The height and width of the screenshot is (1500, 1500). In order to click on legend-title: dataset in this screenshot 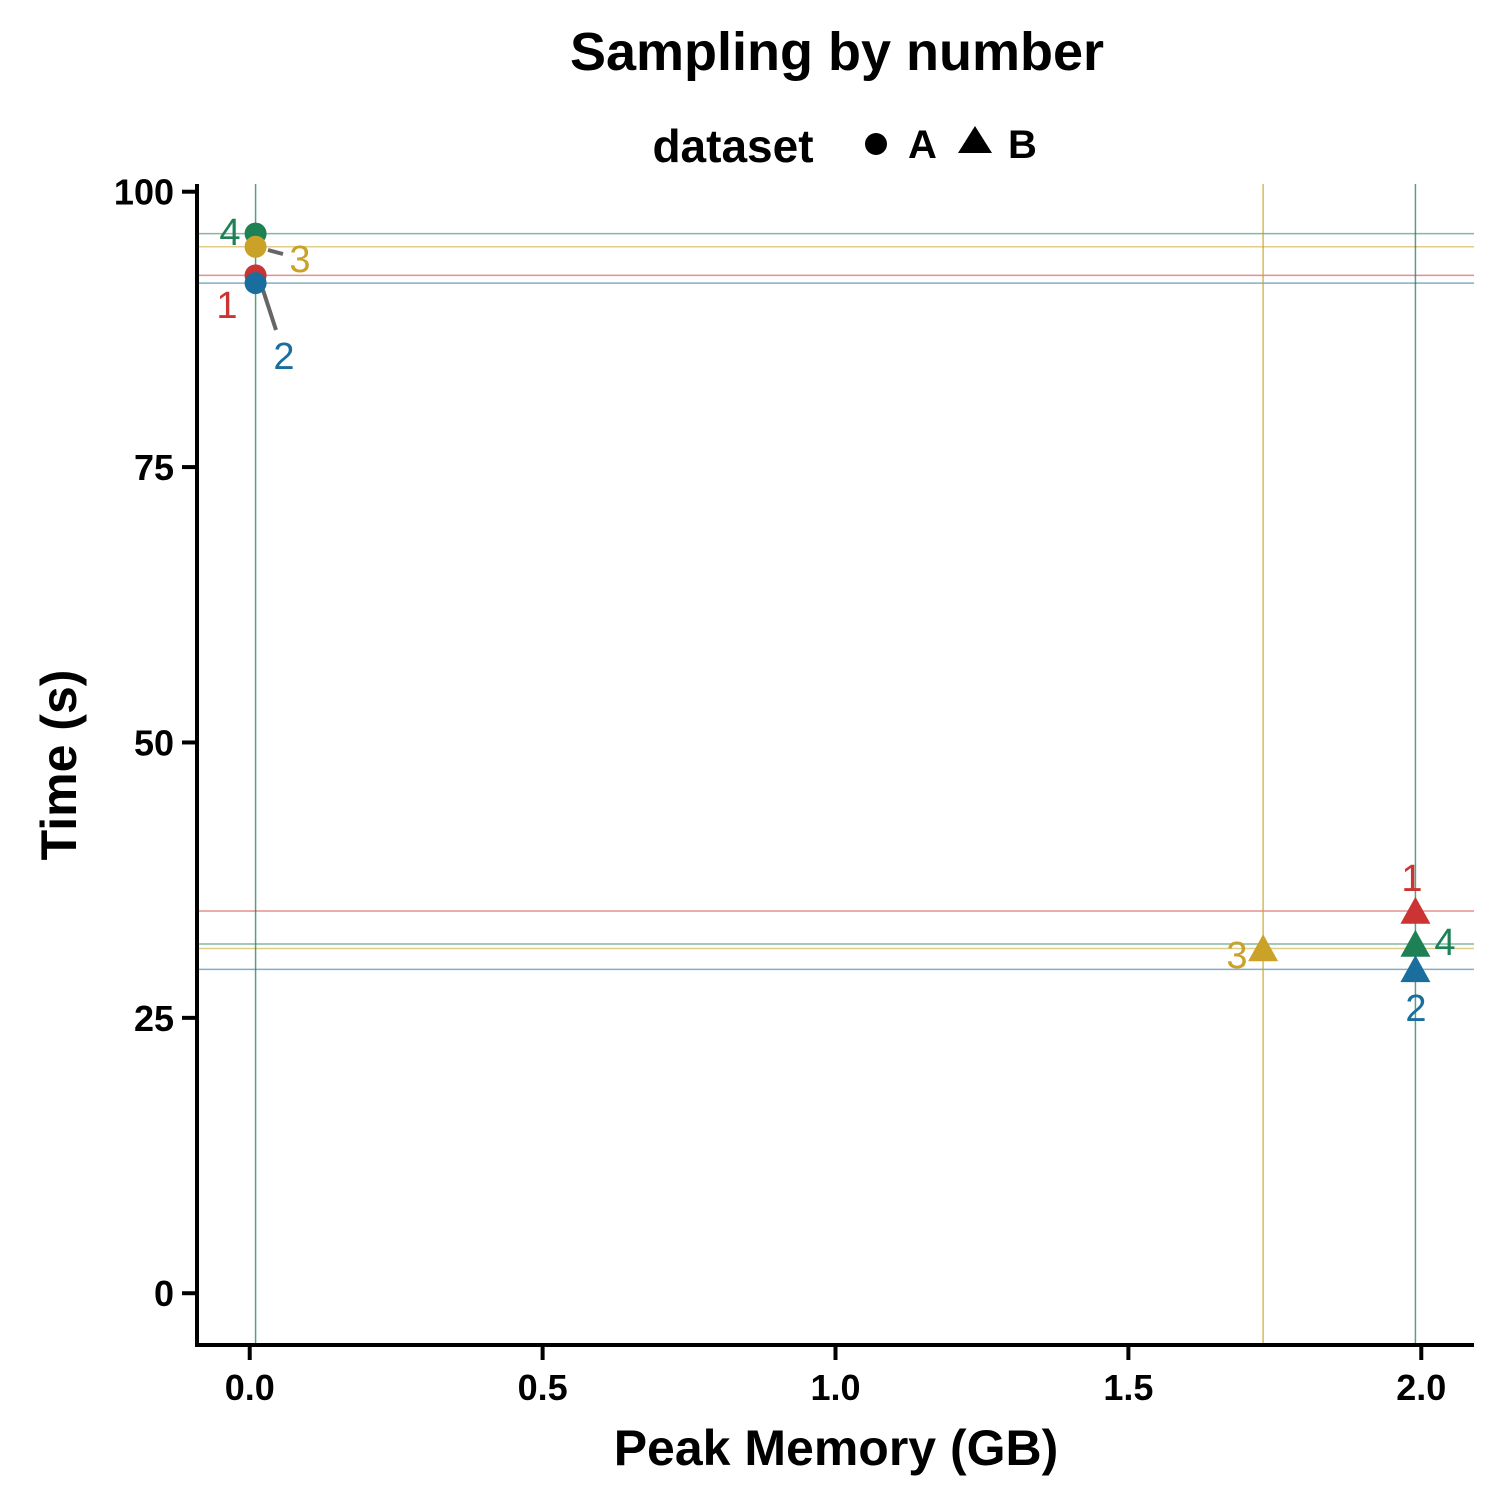, I will do `click(732, 146)`.